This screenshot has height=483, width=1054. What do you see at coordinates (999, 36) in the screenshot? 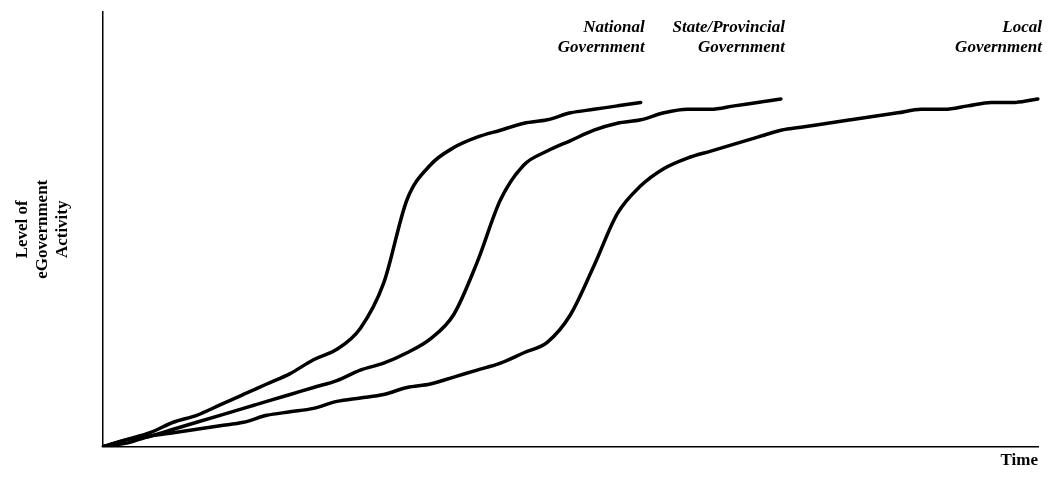
I see `text: Local Government` at bounding box center [999, 36].